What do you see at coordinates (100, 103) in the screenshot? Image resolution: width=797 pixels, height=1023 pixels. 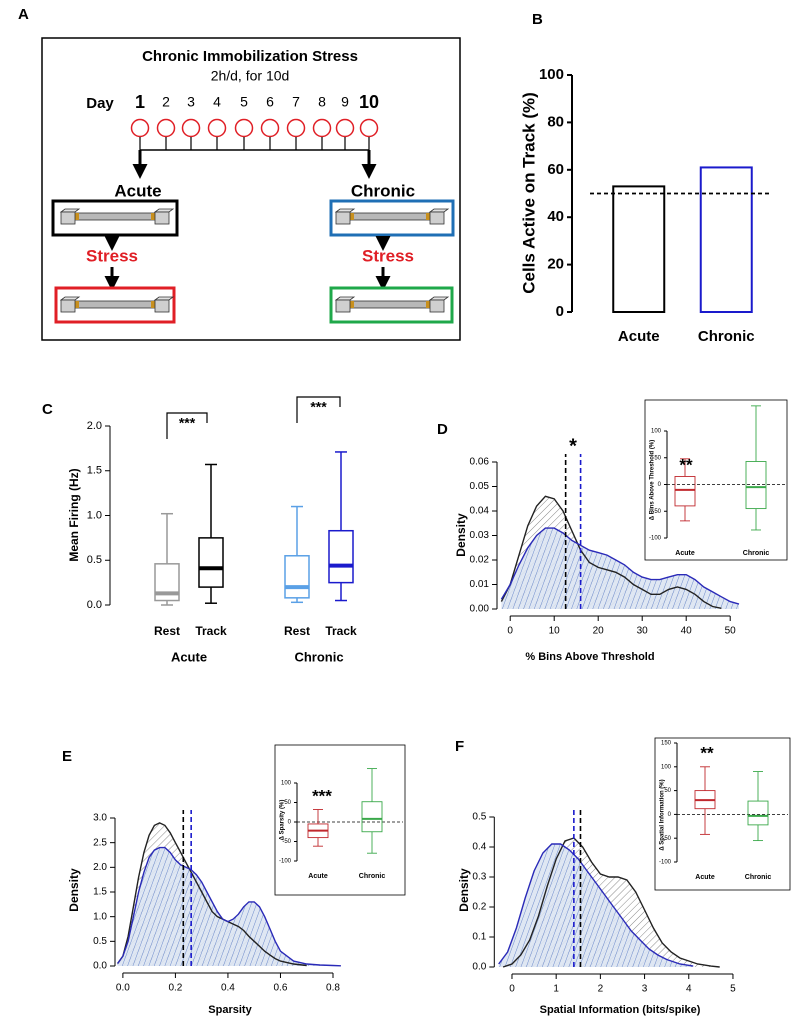 I see `day-label: Day` at bounding box center [100, 103].